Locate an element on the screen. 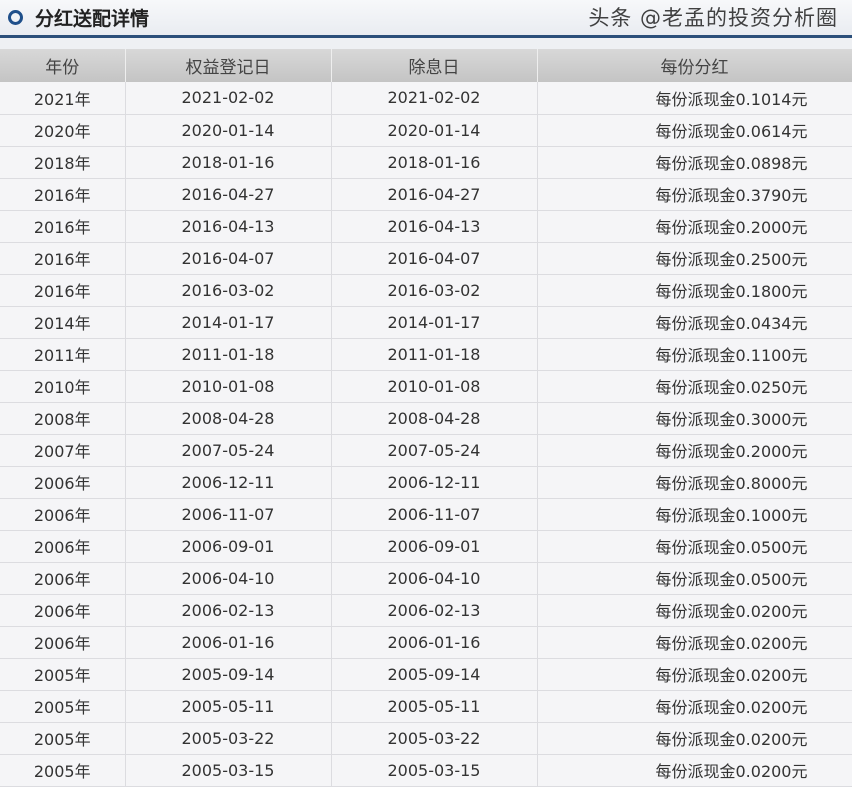  cell-dividend: 每份派现金0.2000元 is located at coordinates (694, 450).